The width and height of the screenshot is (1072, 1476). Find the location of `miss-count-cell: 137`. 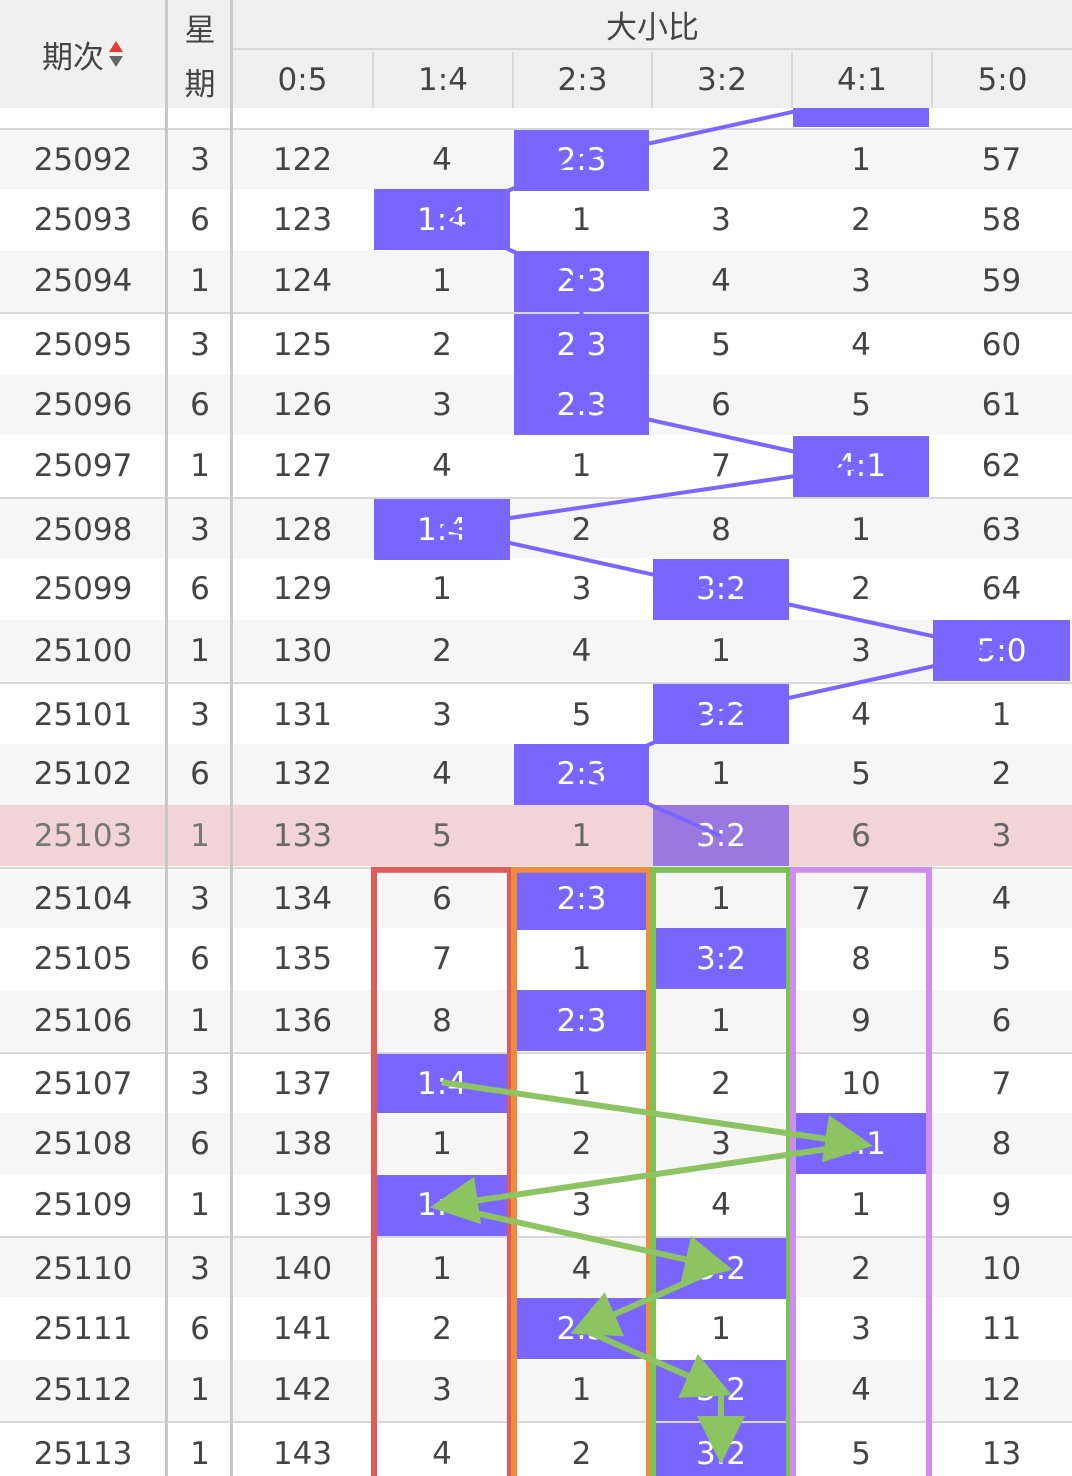

miss-count-cell: 137 is located at coordinates (302, 1084).